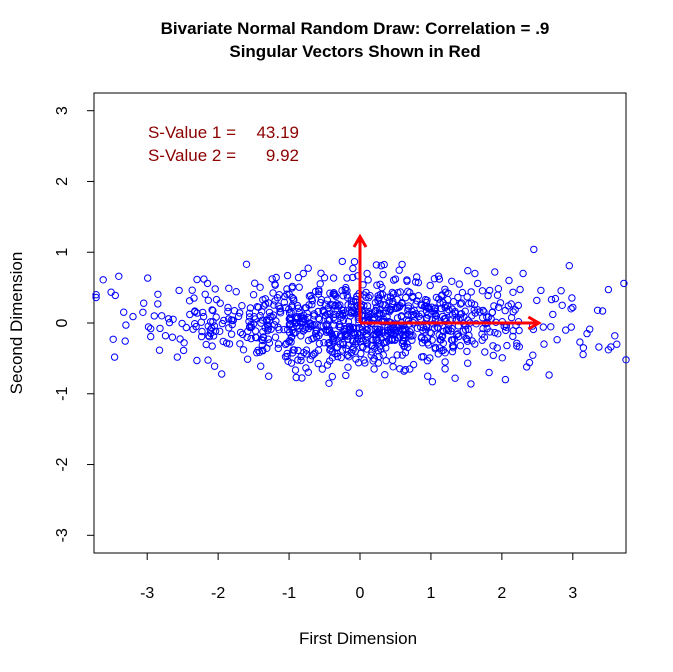 The width and height of the screenshot is (673, 672). What do you see at coordinates (74, 324) in the screenshot?
I see `y-axis: -3 -2 -1 0 1 2 3` at bounding box center [74, 324].